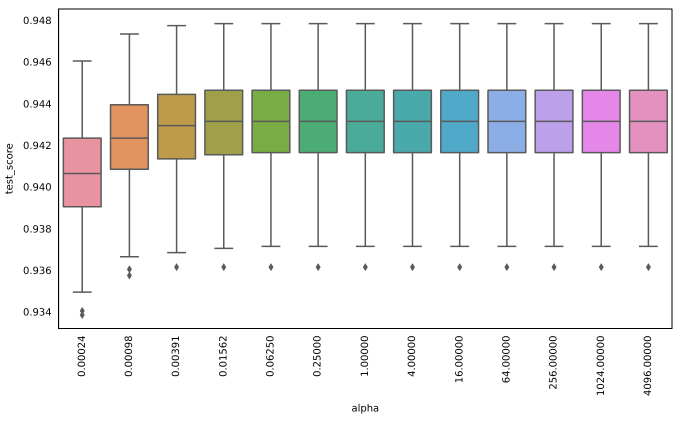 The width and height of the screenshot is (678, 421). What do you see at coordinates (82, 356) in the screenshot?
I see `x-tick-label: 0.00024` at bounding box center [82, 356].